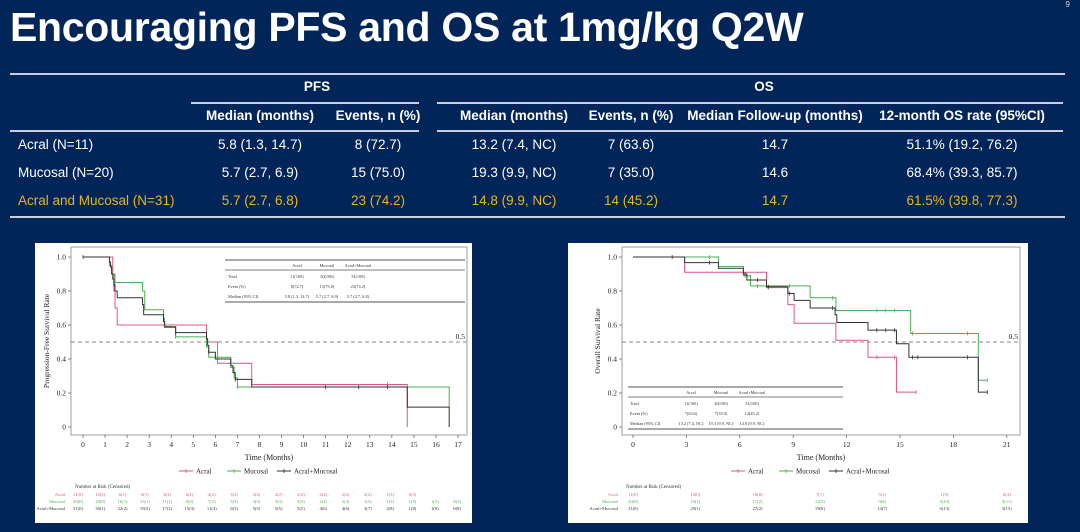 The width and height of the screenshot is (1080, 532). I want to click on at-risk-title: Number at Risk (Censored), so click(102, 487).